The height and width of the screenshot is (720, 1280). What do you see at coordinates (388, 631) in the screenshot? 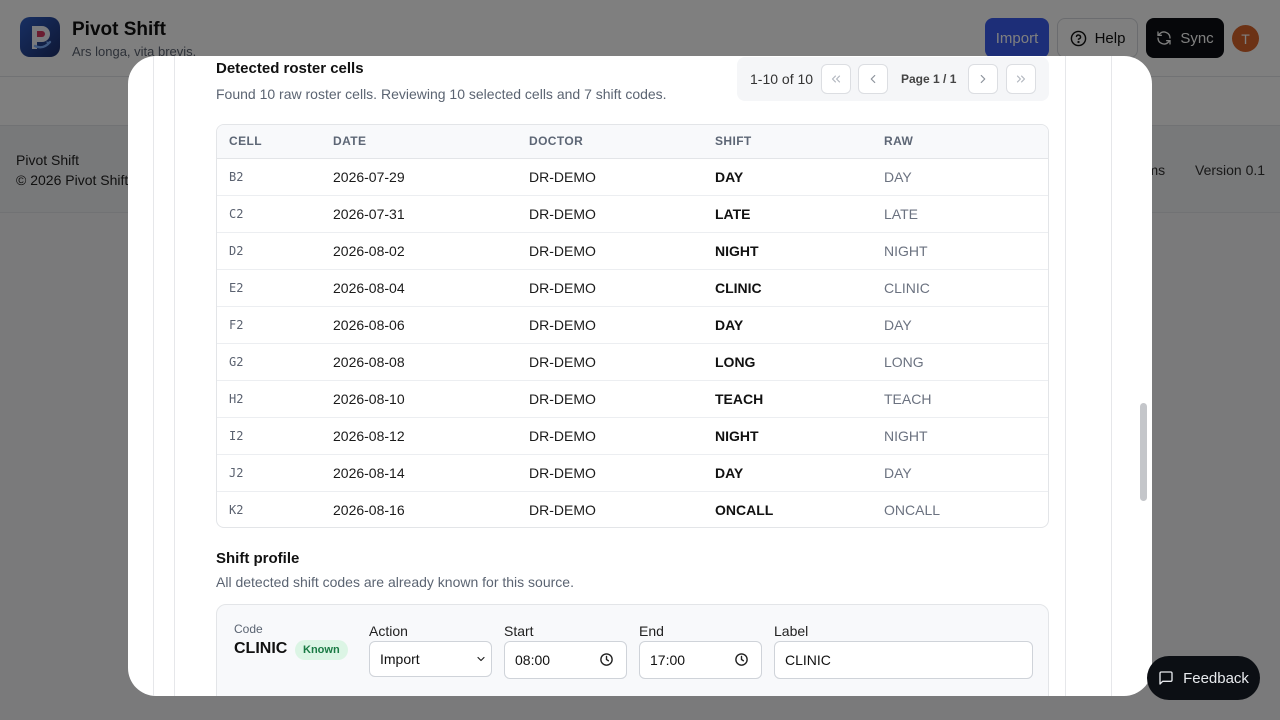
I see `action-label: Action` at bounding box center [388, 631].